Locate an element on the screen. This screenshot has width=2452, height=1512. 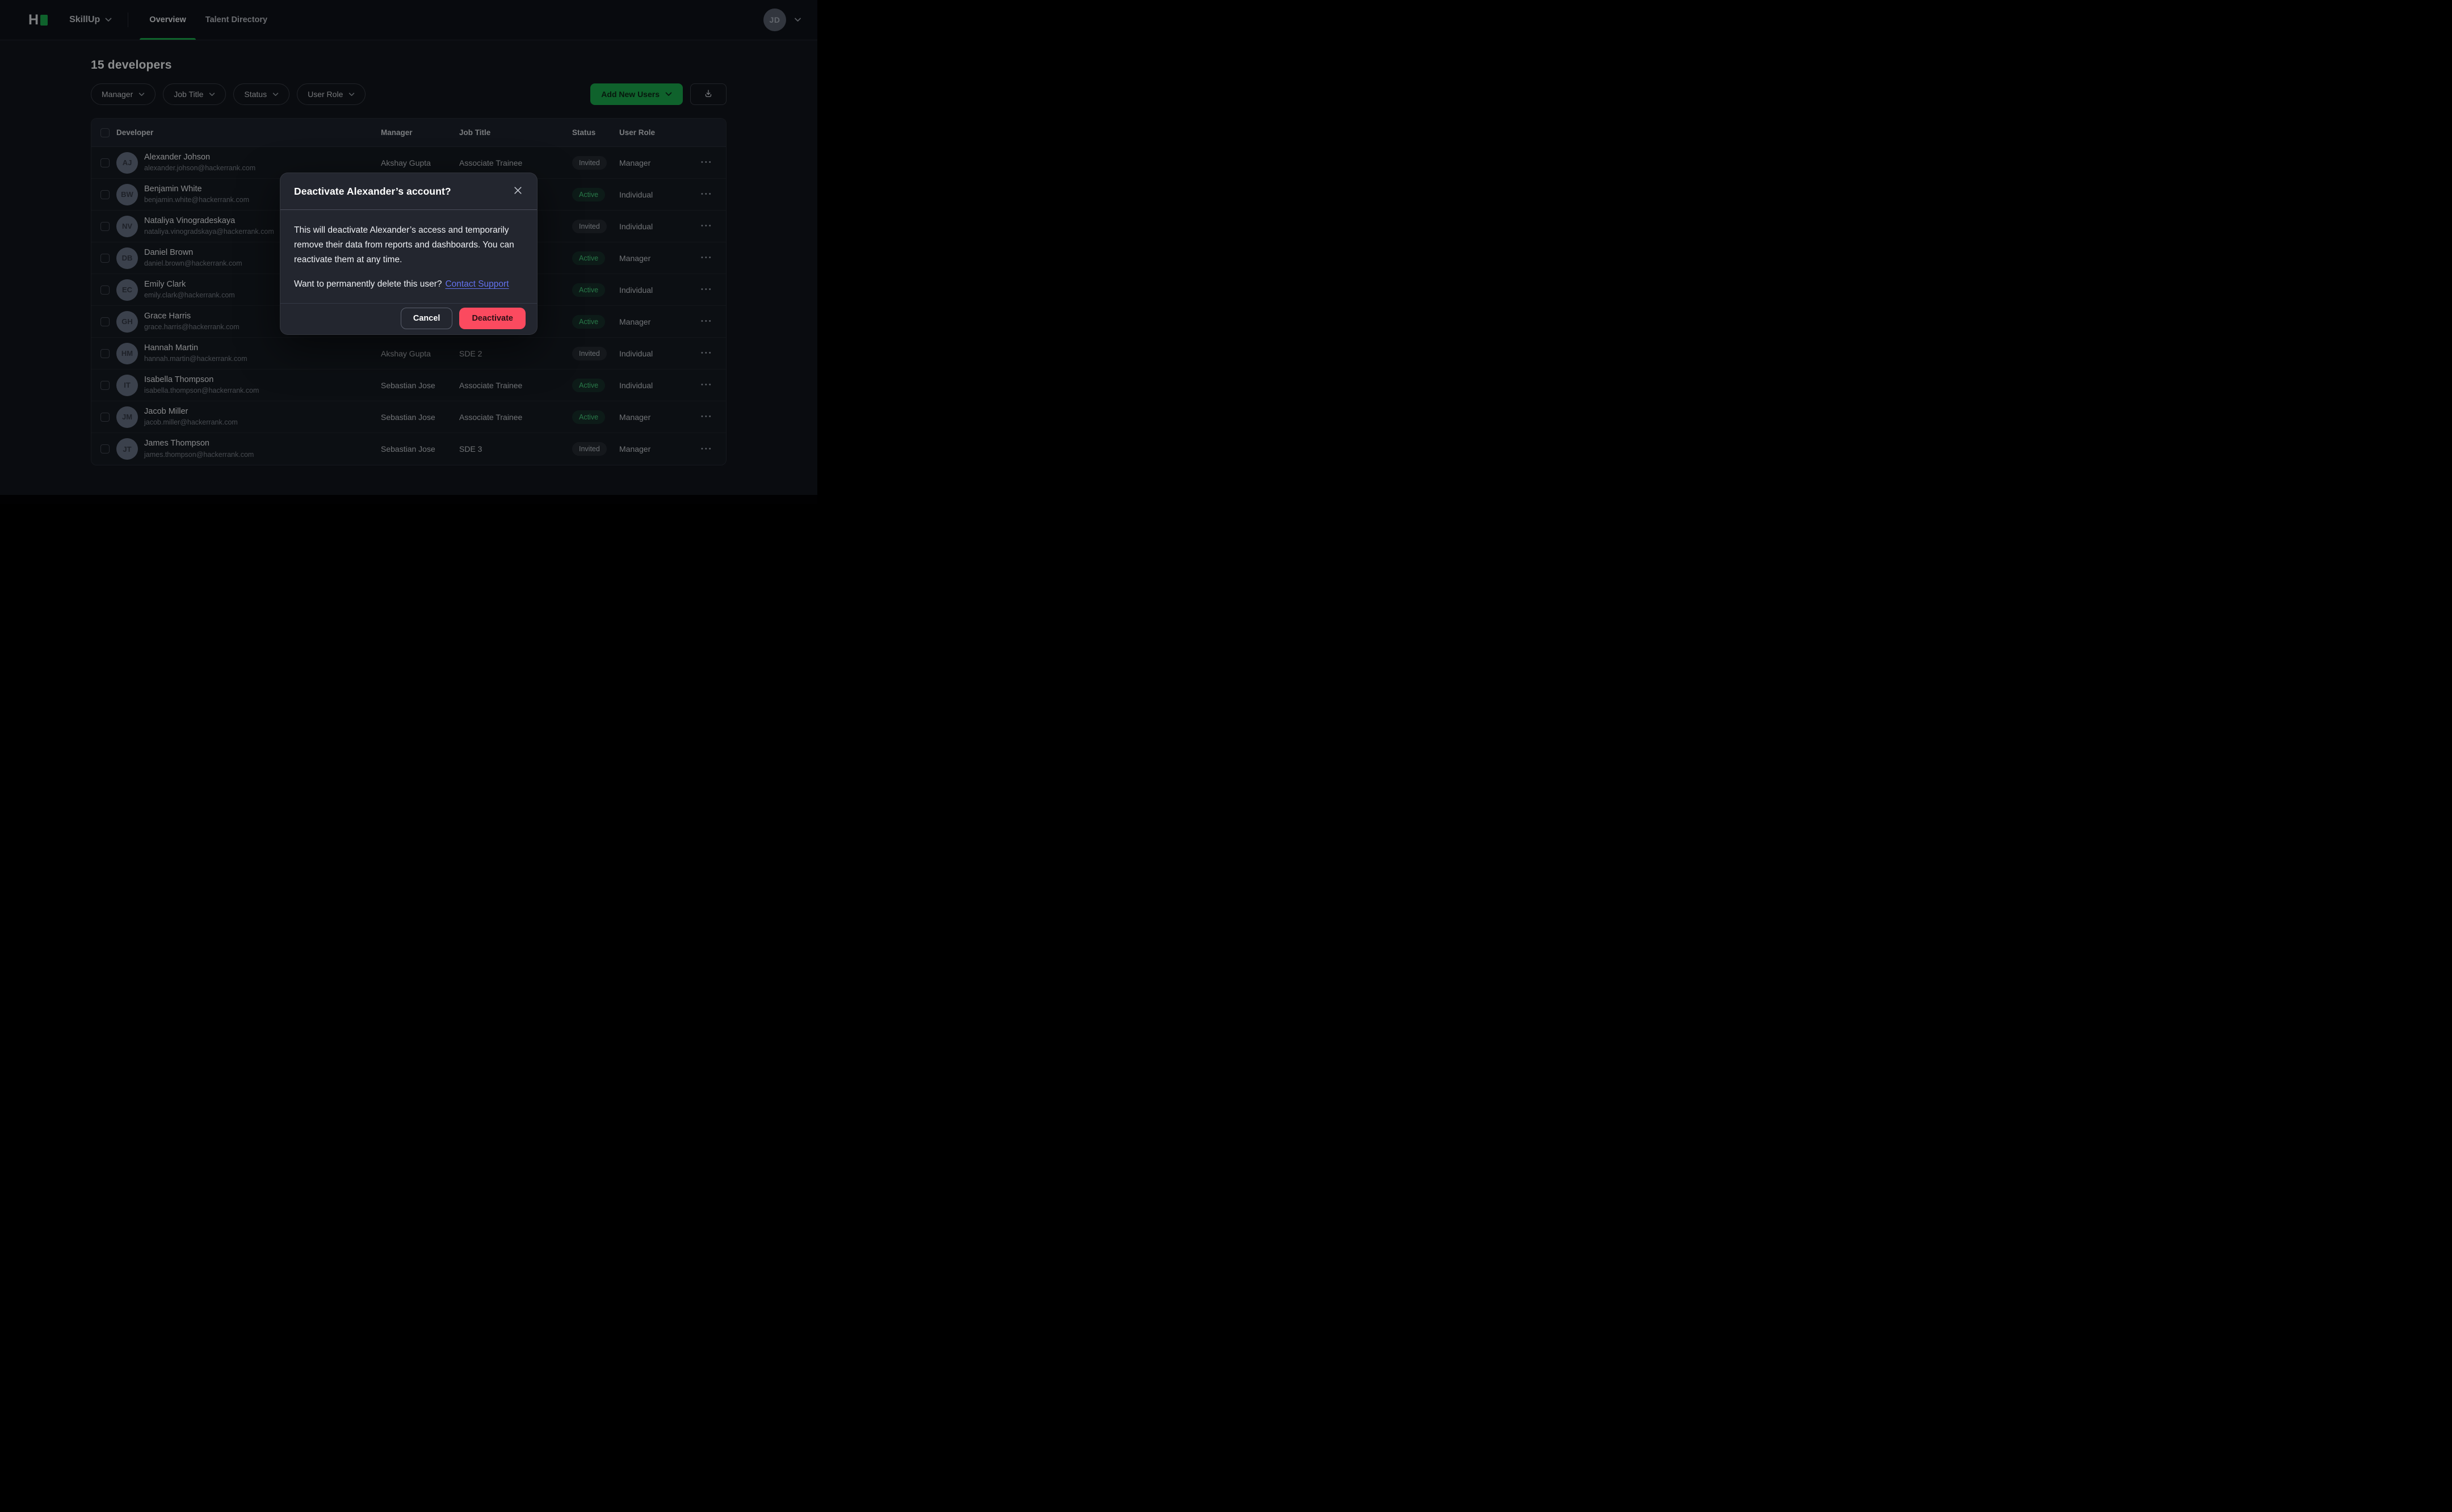
filter-label: User Role is located at coordinates (325, 94).